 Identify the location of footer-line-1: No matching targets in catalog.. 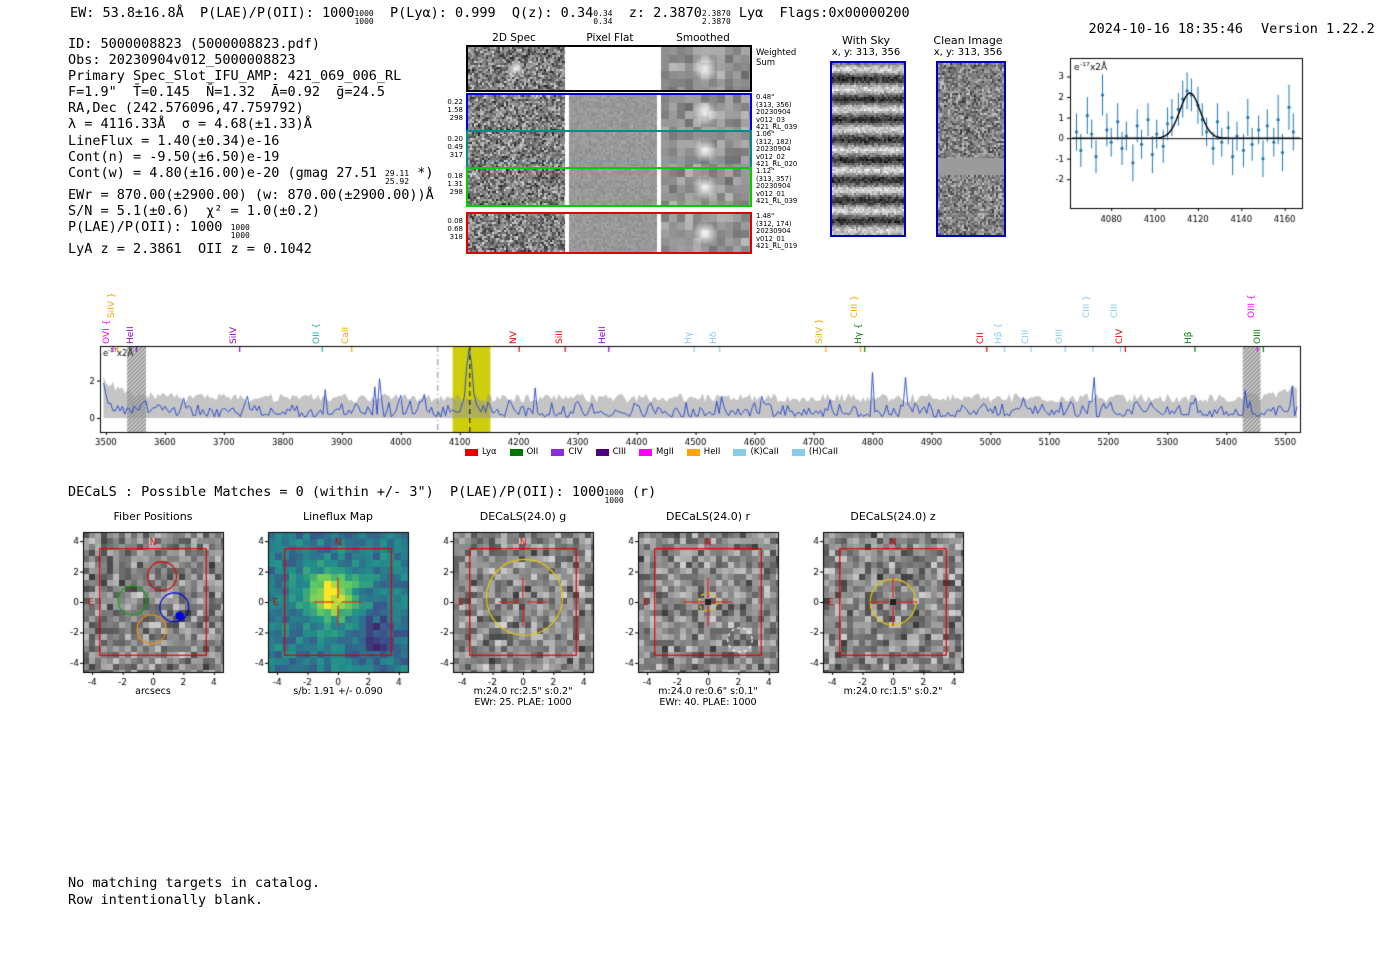
(194, 883).